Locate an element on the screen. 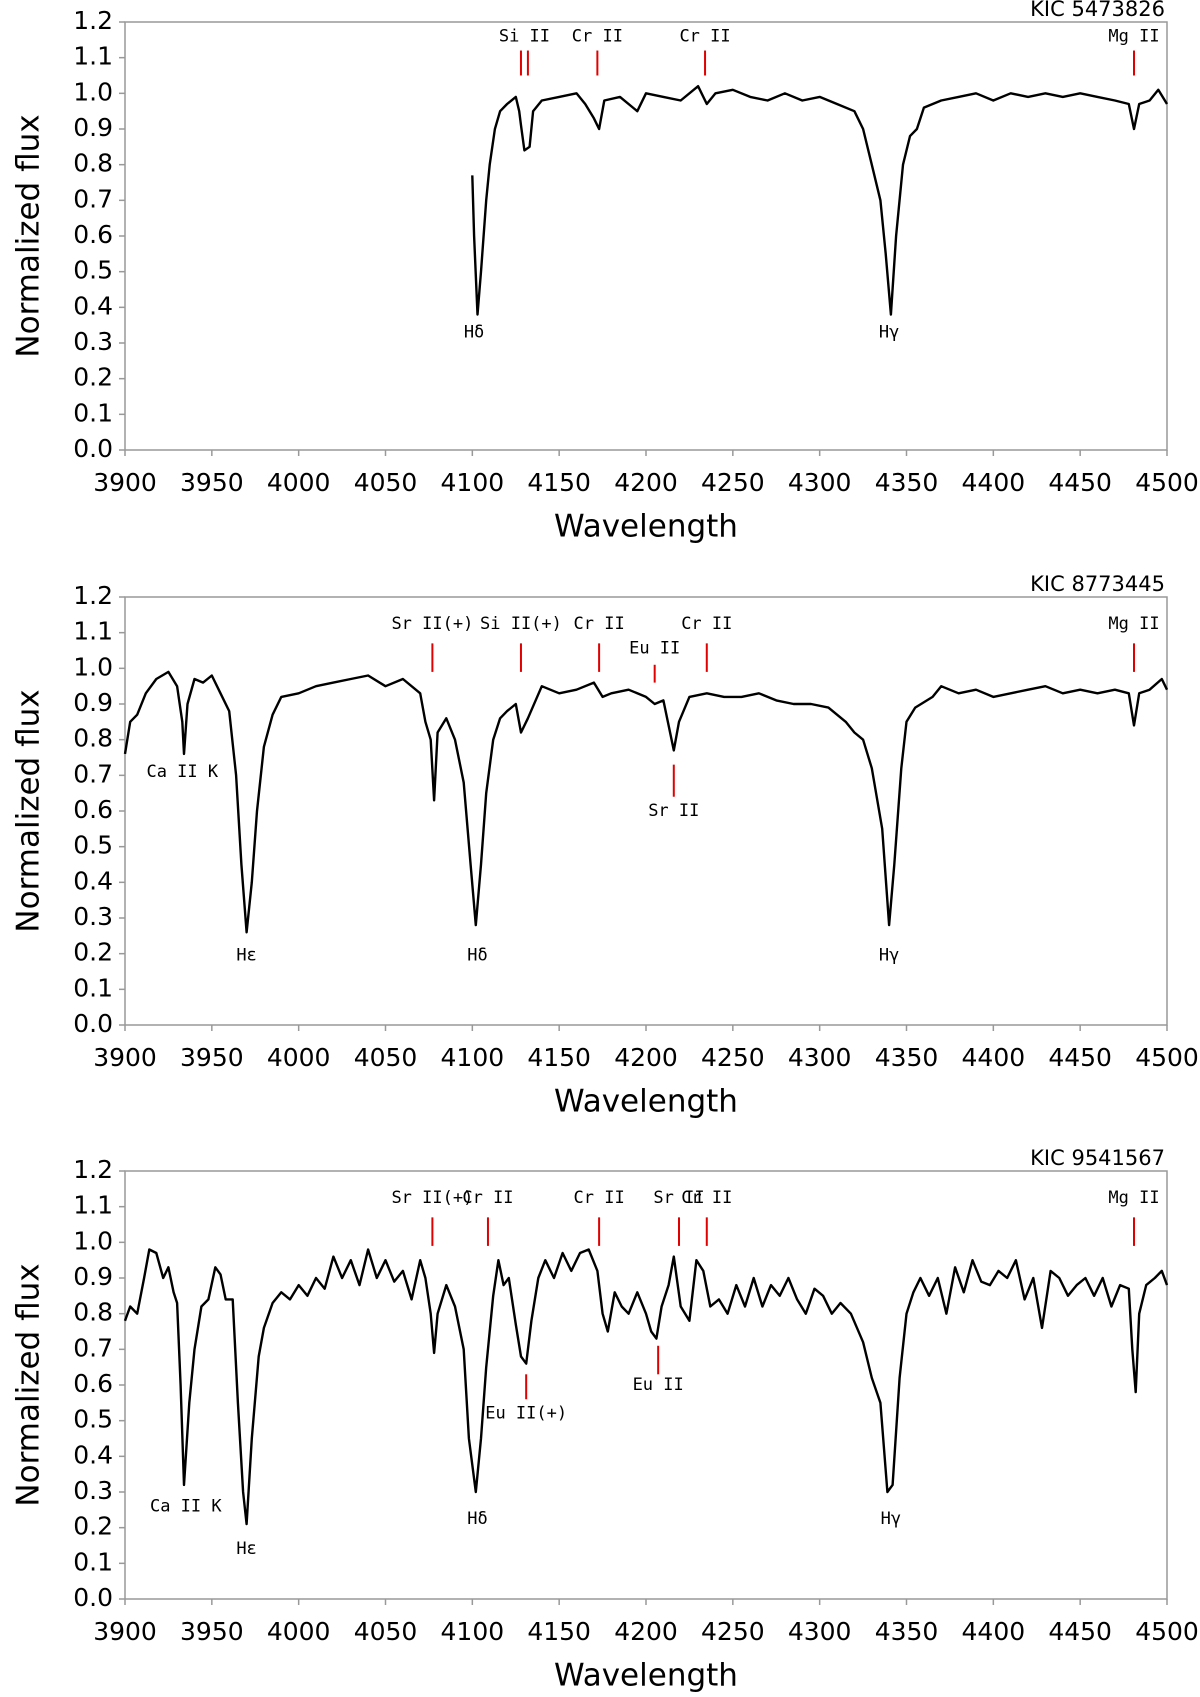 Image resolution: width=1200 pixels, height=1697 pixels. line-annotation: Si II is located at coordinates (524, 36).